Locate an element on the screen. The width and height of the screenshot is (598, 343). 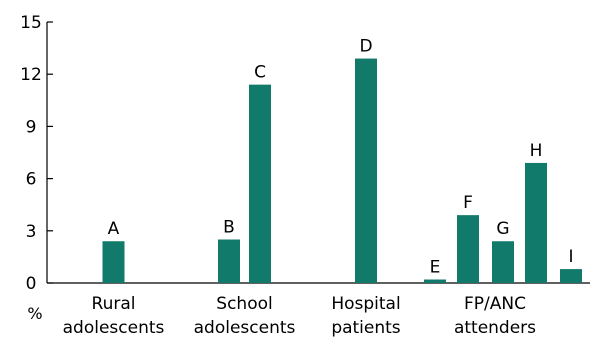
group-label-line: FP/ANC is located at coordinates (495, 304).